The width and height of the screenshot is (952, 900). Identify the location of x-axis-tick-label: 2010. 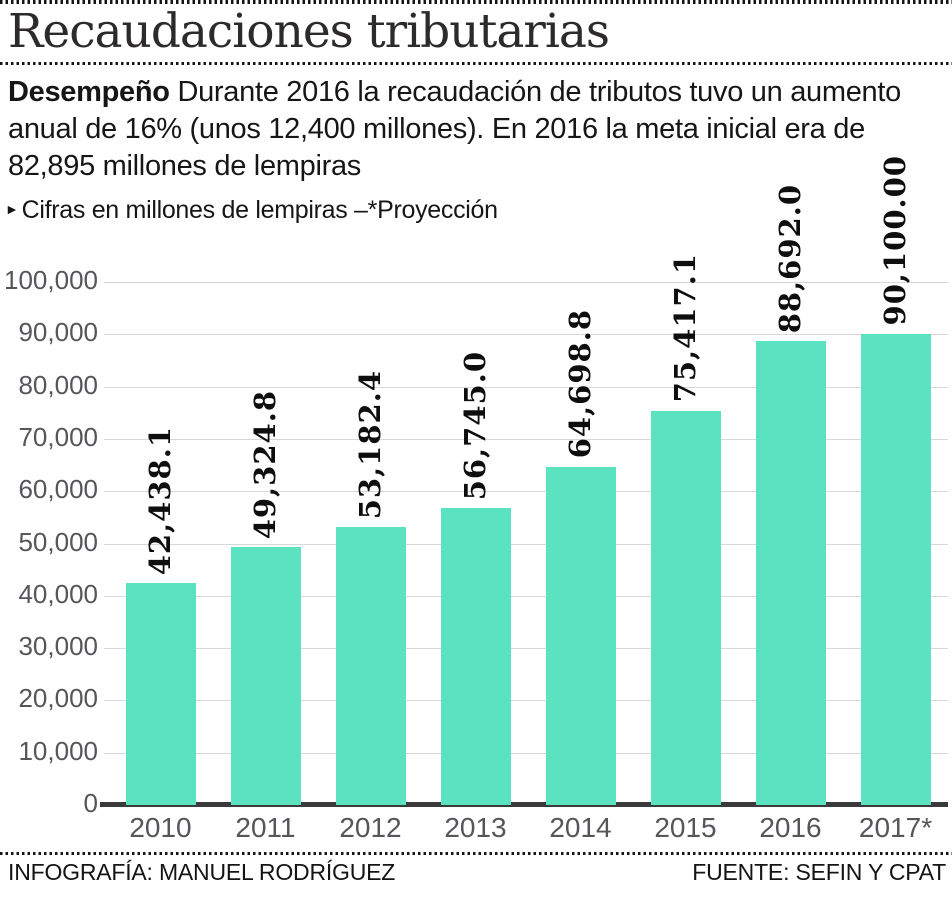
(160, 827).